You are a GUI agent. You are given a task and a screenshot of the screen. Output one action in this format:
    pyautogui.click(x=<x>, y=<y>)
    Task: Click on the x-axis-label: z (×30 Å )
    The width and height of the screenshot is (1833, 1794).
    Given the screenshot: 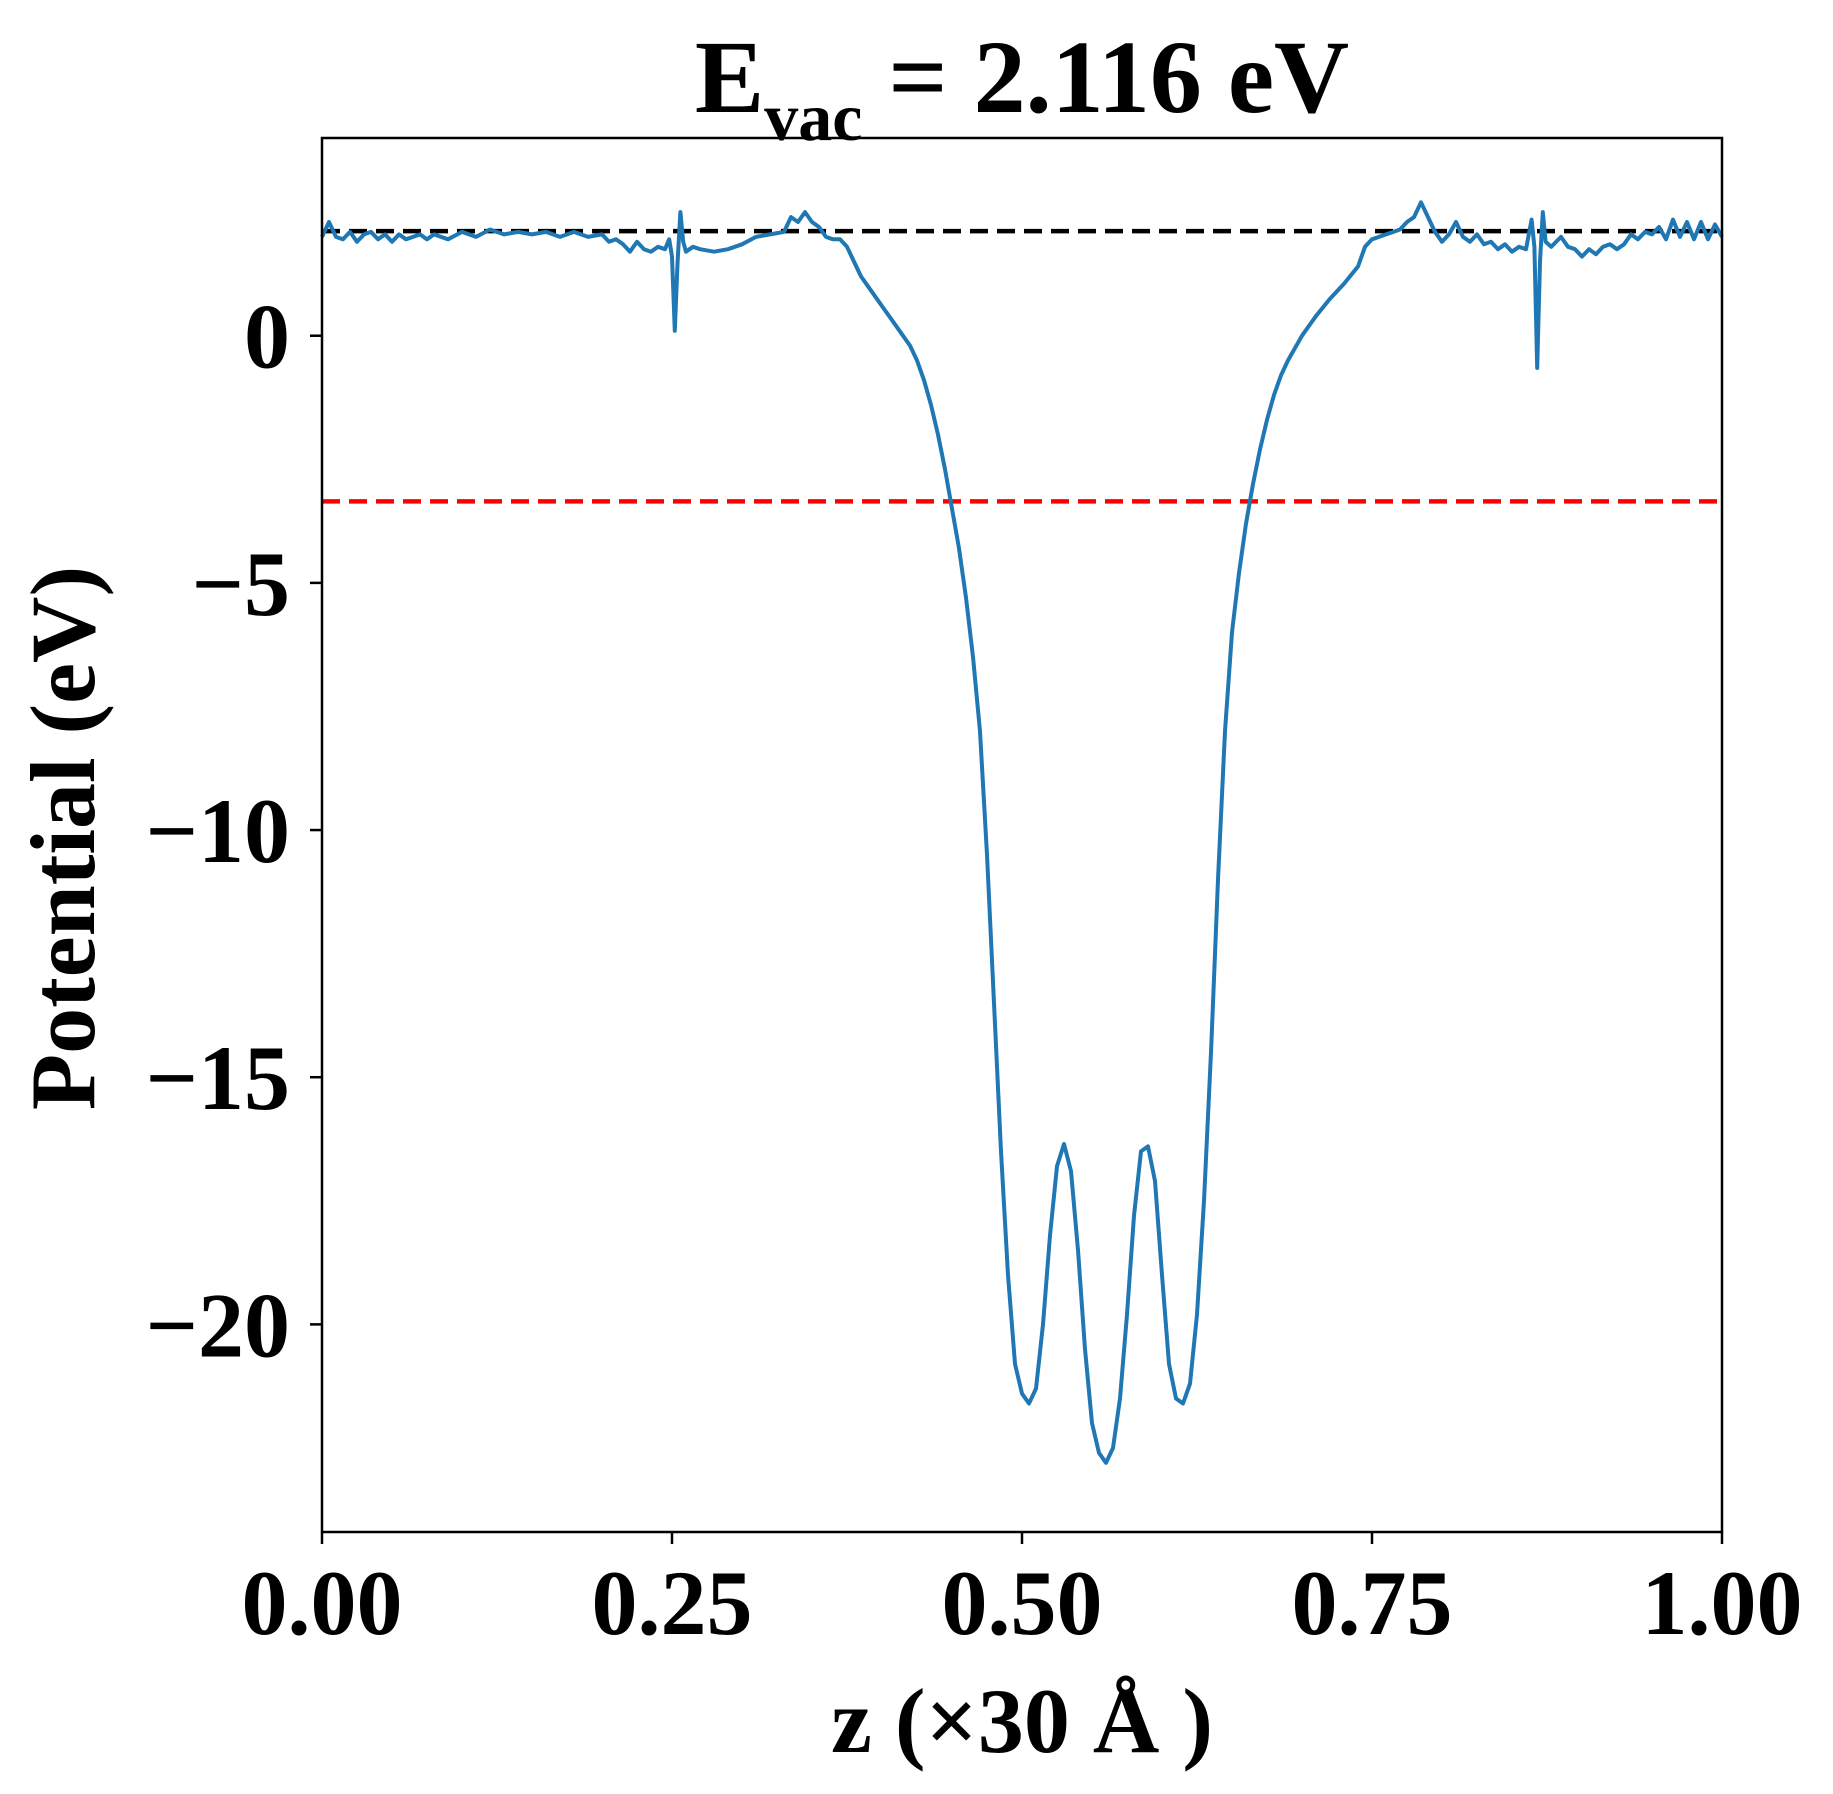 What is the action you would take?
    pyautogui.click(x=1022, y=1721)
    